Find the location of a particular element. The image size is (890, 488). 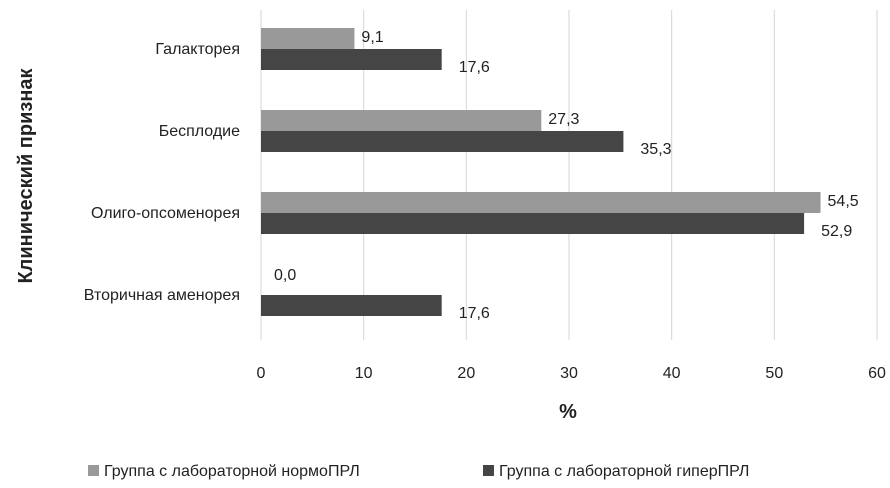

x-tick-label: 0 is located at coordinates (261, 373).